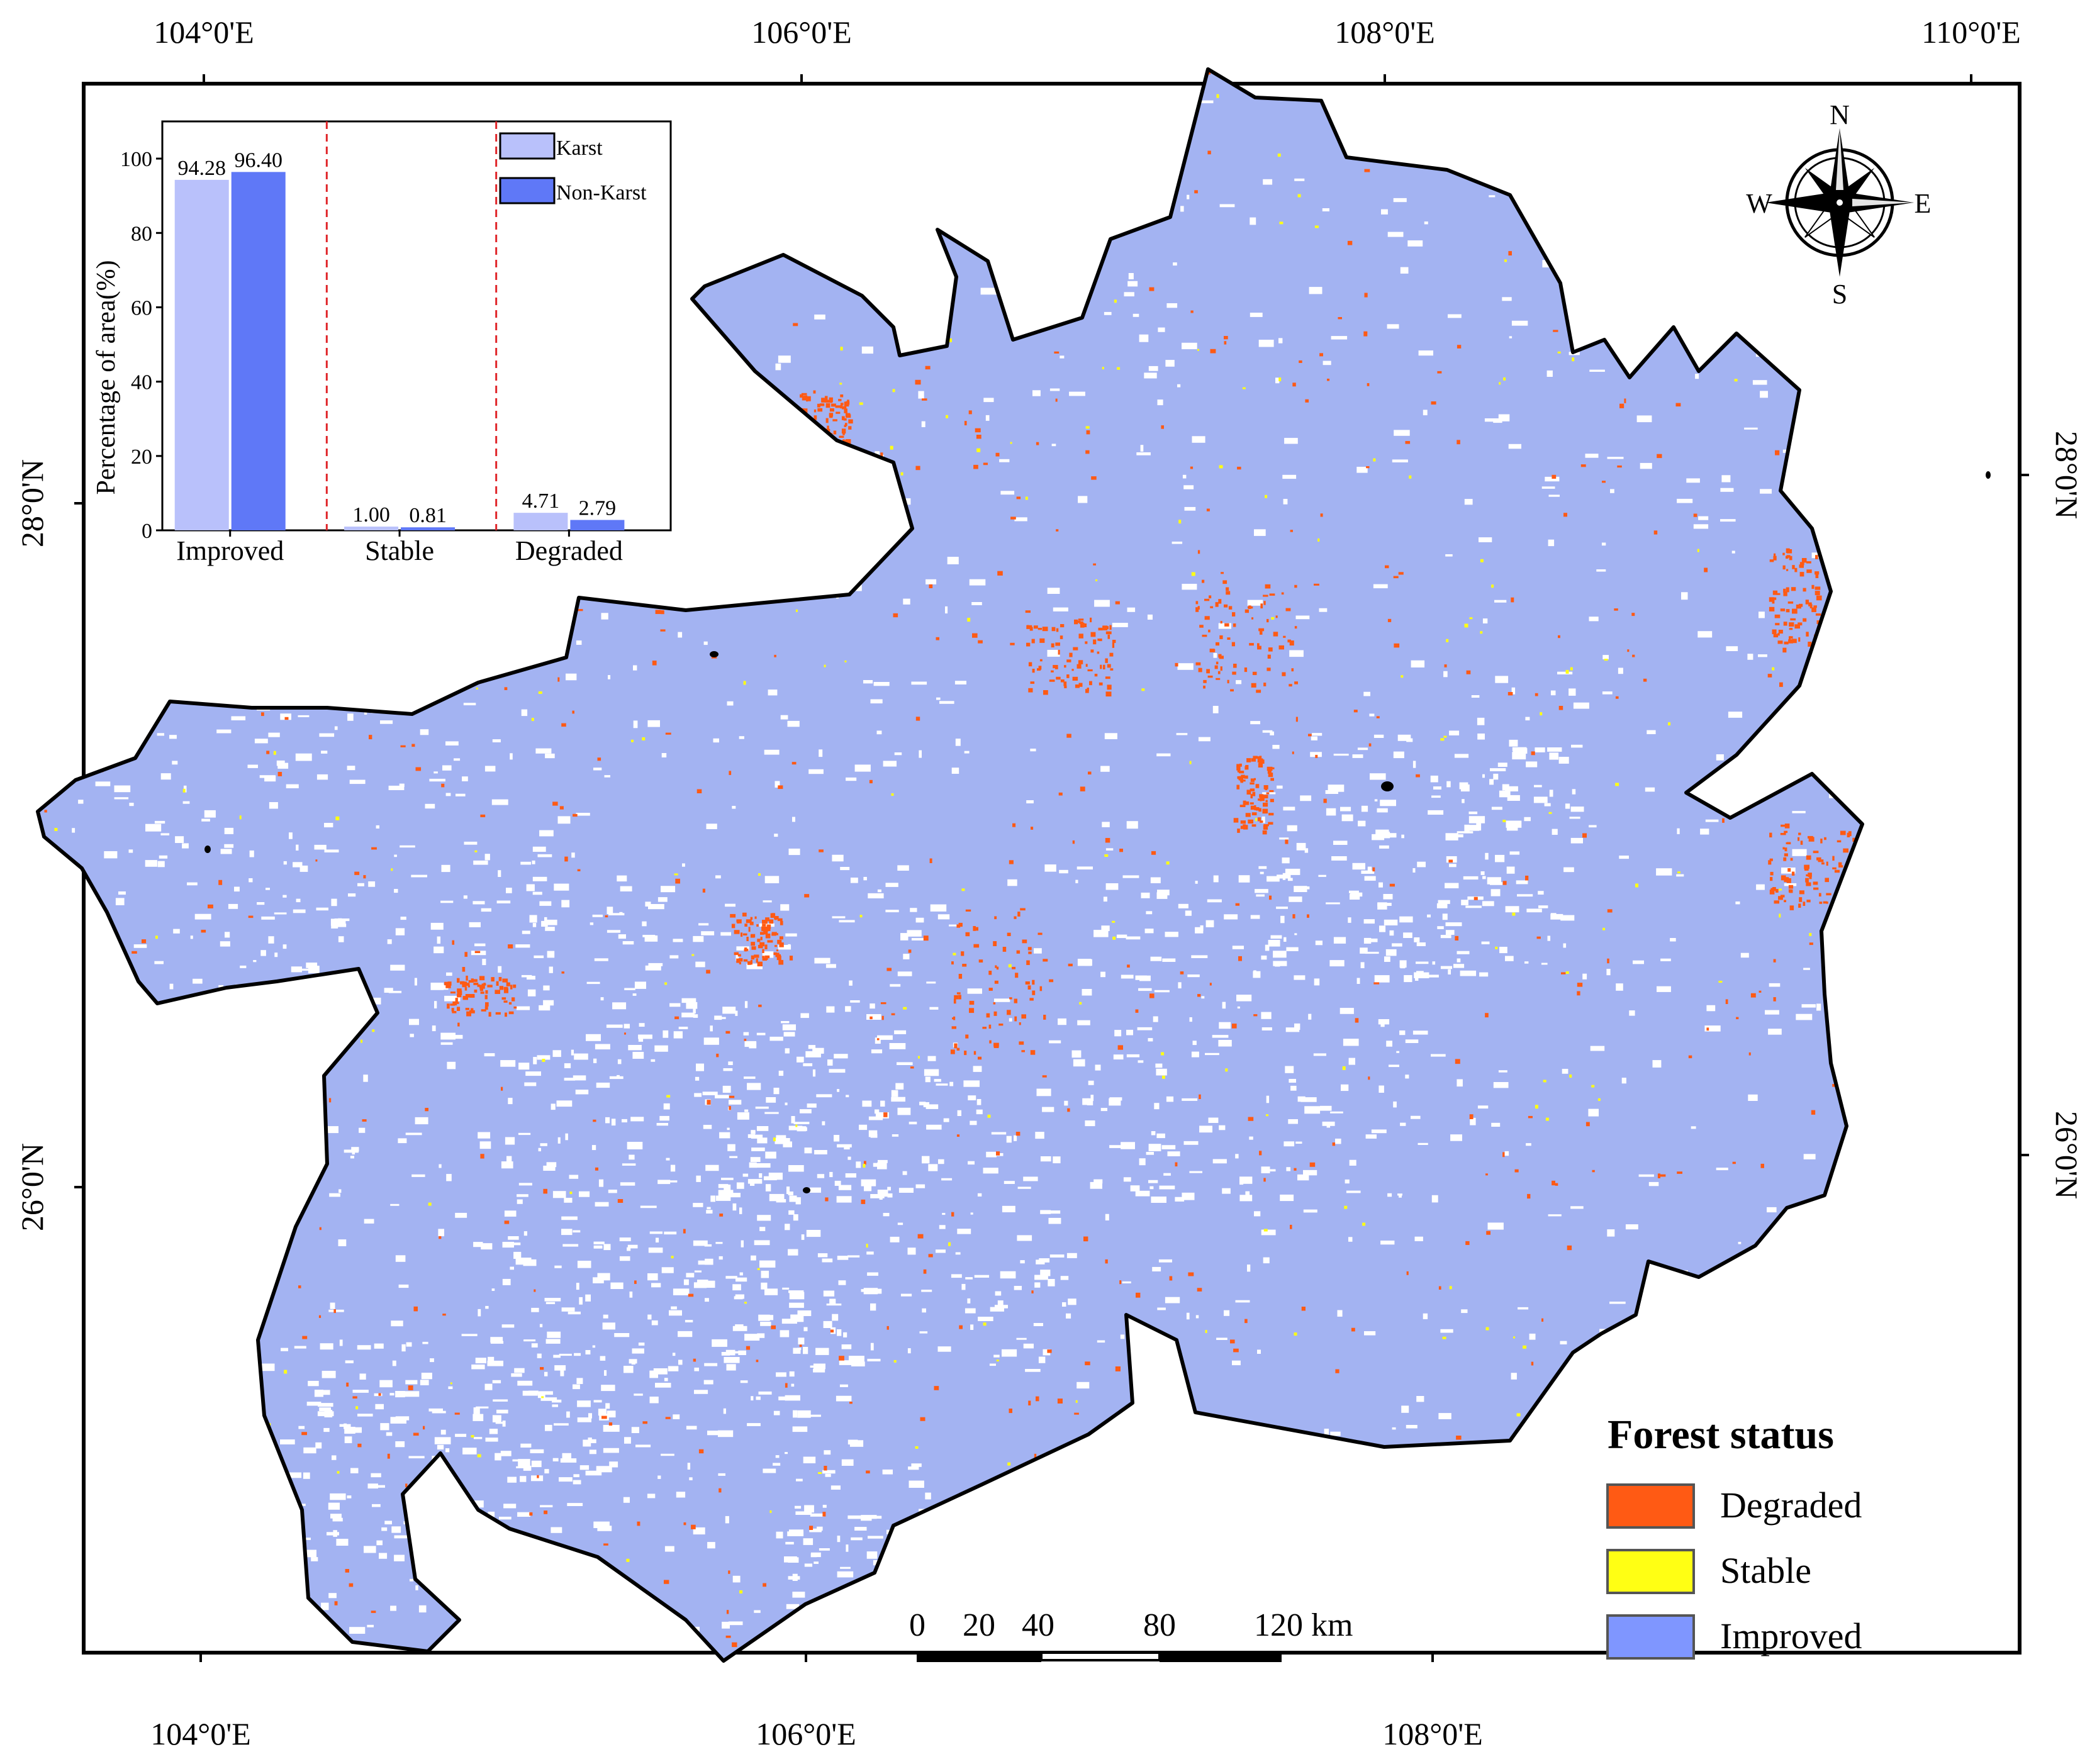 The image size is (2097, 1764). I want to click on inset-bar-karst-improved, so click(201, 355).